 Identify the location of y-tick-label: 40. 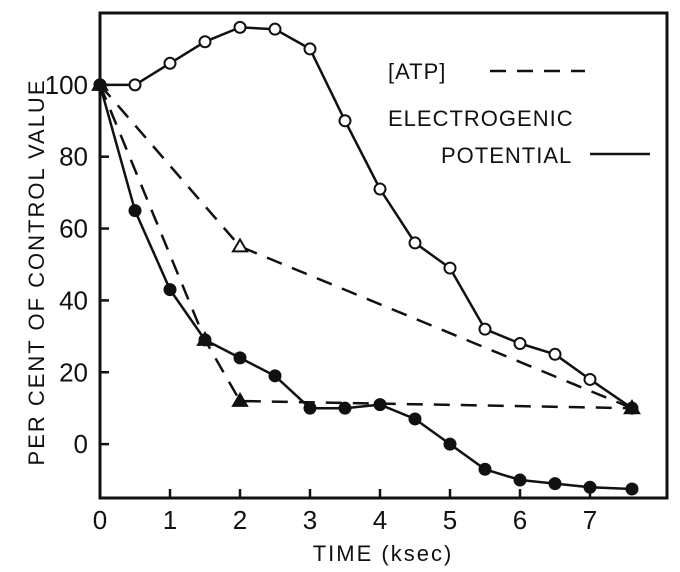
(73, 300).